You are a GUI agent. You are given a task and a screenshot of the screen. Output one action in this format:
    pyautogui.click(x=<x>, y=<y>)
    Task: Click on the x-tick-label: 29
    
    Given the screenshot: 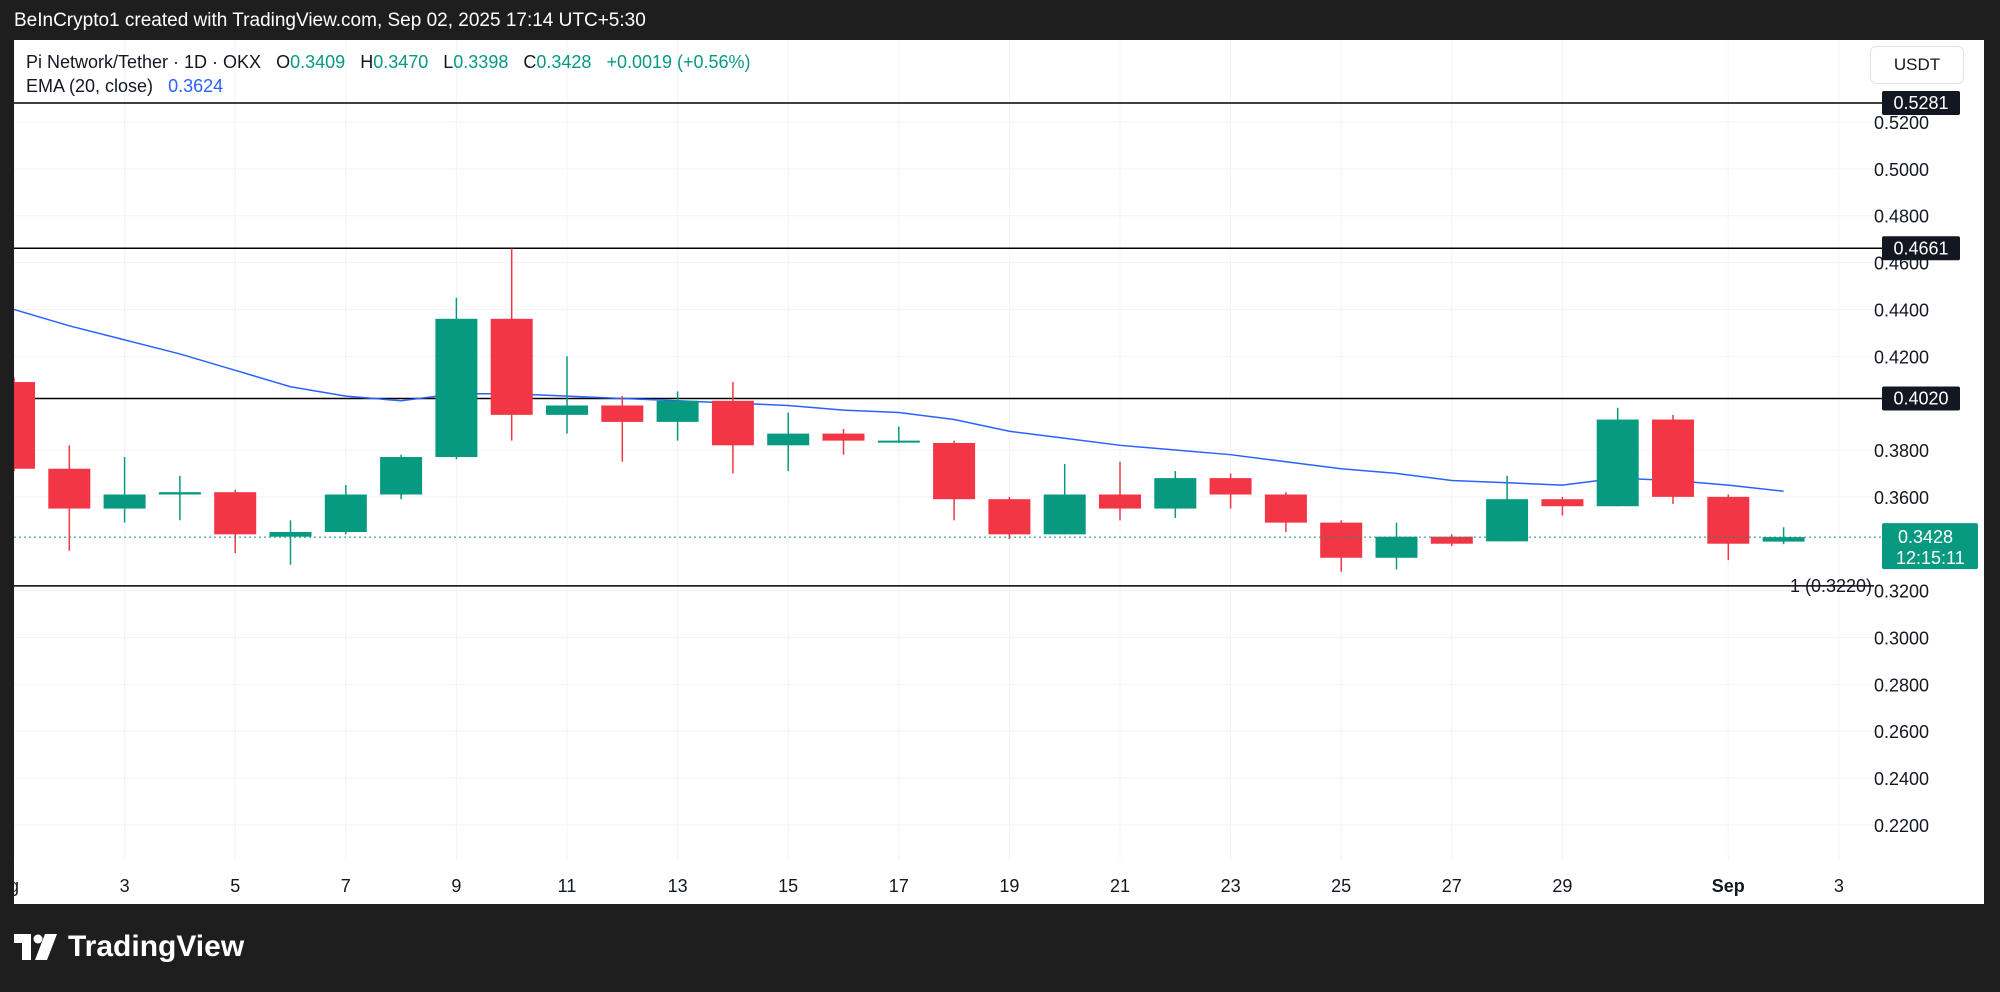 What is the action you would take?
    pyautogui.click(x=1562, y=886)
    